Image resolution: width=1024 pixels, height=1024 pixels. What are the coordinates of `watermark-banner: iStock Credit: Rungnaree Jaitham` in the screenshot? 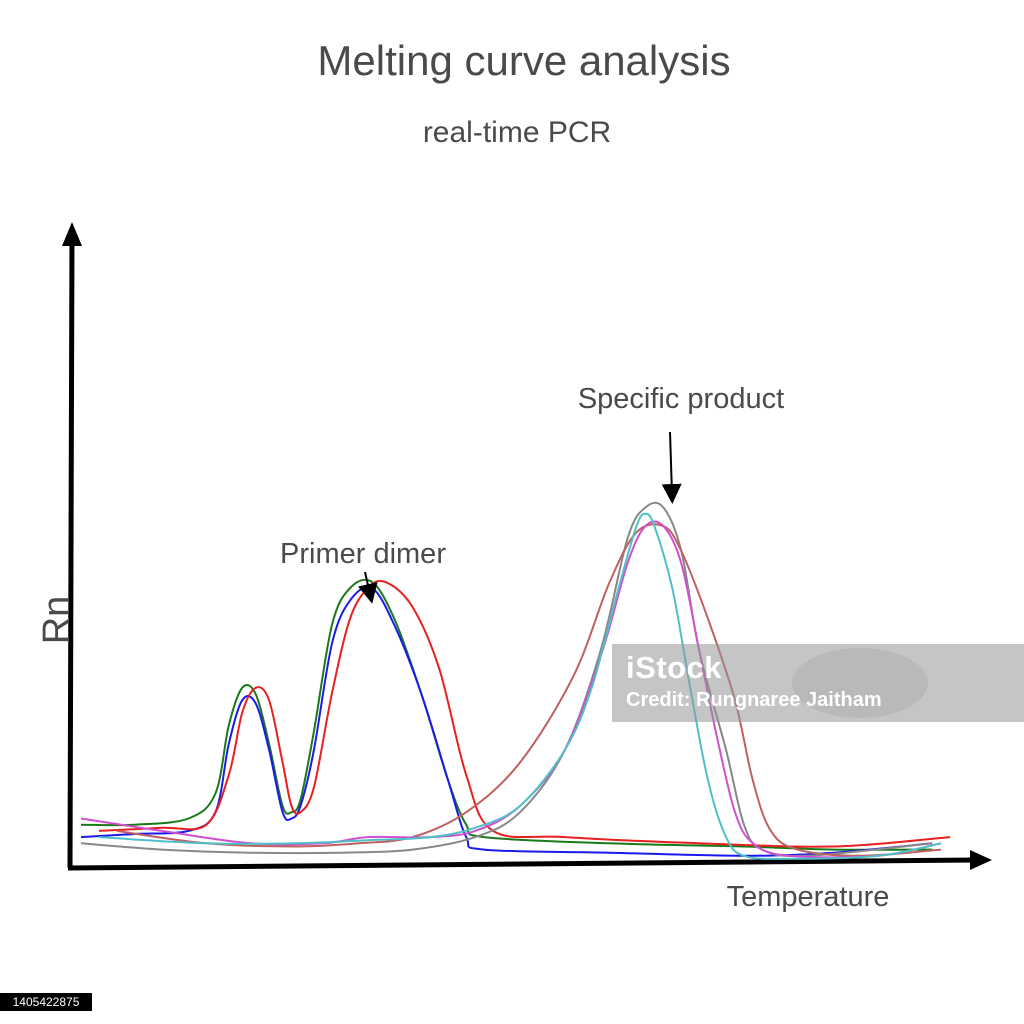 It's located at (818, 683).